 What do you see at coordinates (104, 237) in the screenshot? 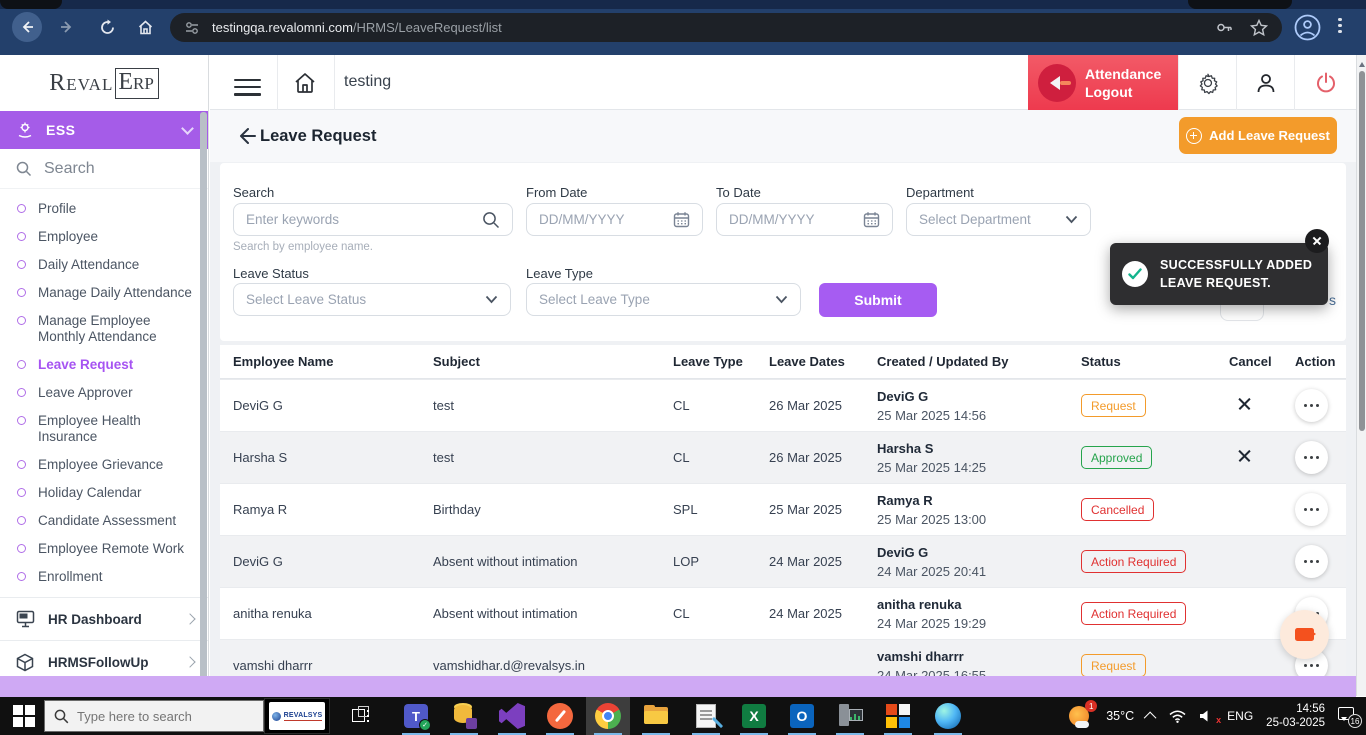
I see `sidebar-menu-item: Employee` at bounding box center [104, 237].